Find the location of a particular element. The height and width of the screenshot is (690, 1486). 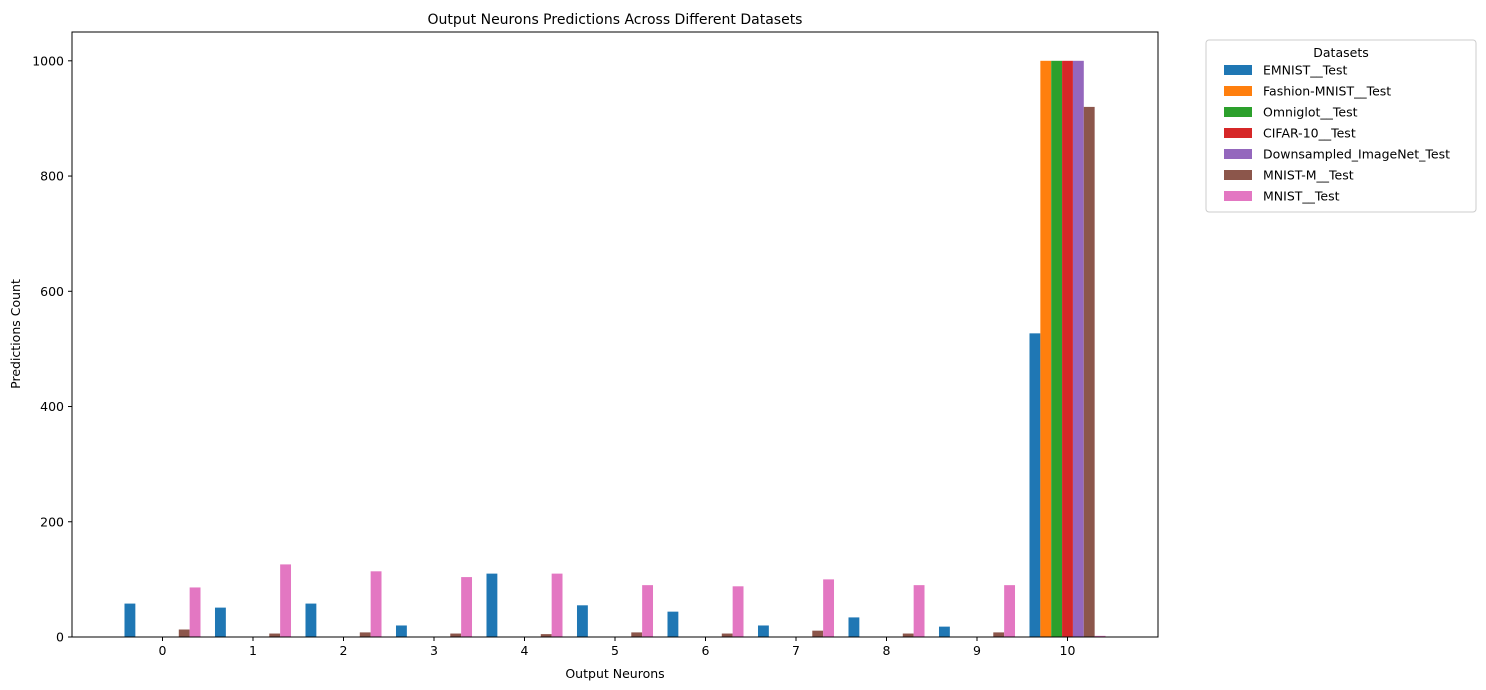

x-tick-label: 3 is located at coordinates (434, 650).